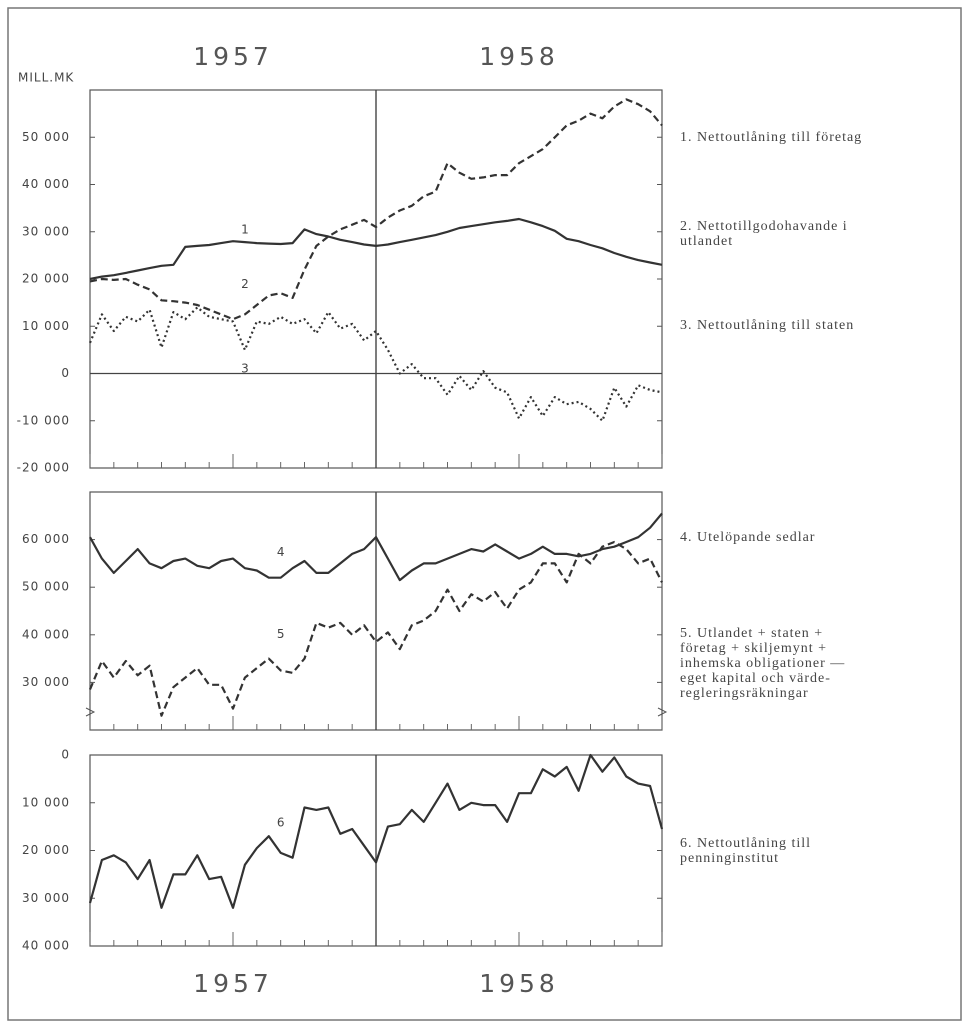 This screenshot has height=1028, width=968. What do you see at coordinates (746, 851) in the screenshot?
I see `legend-entry: 6. Nettoutlåning till penninginstitut` at bounding box center [746, 851].